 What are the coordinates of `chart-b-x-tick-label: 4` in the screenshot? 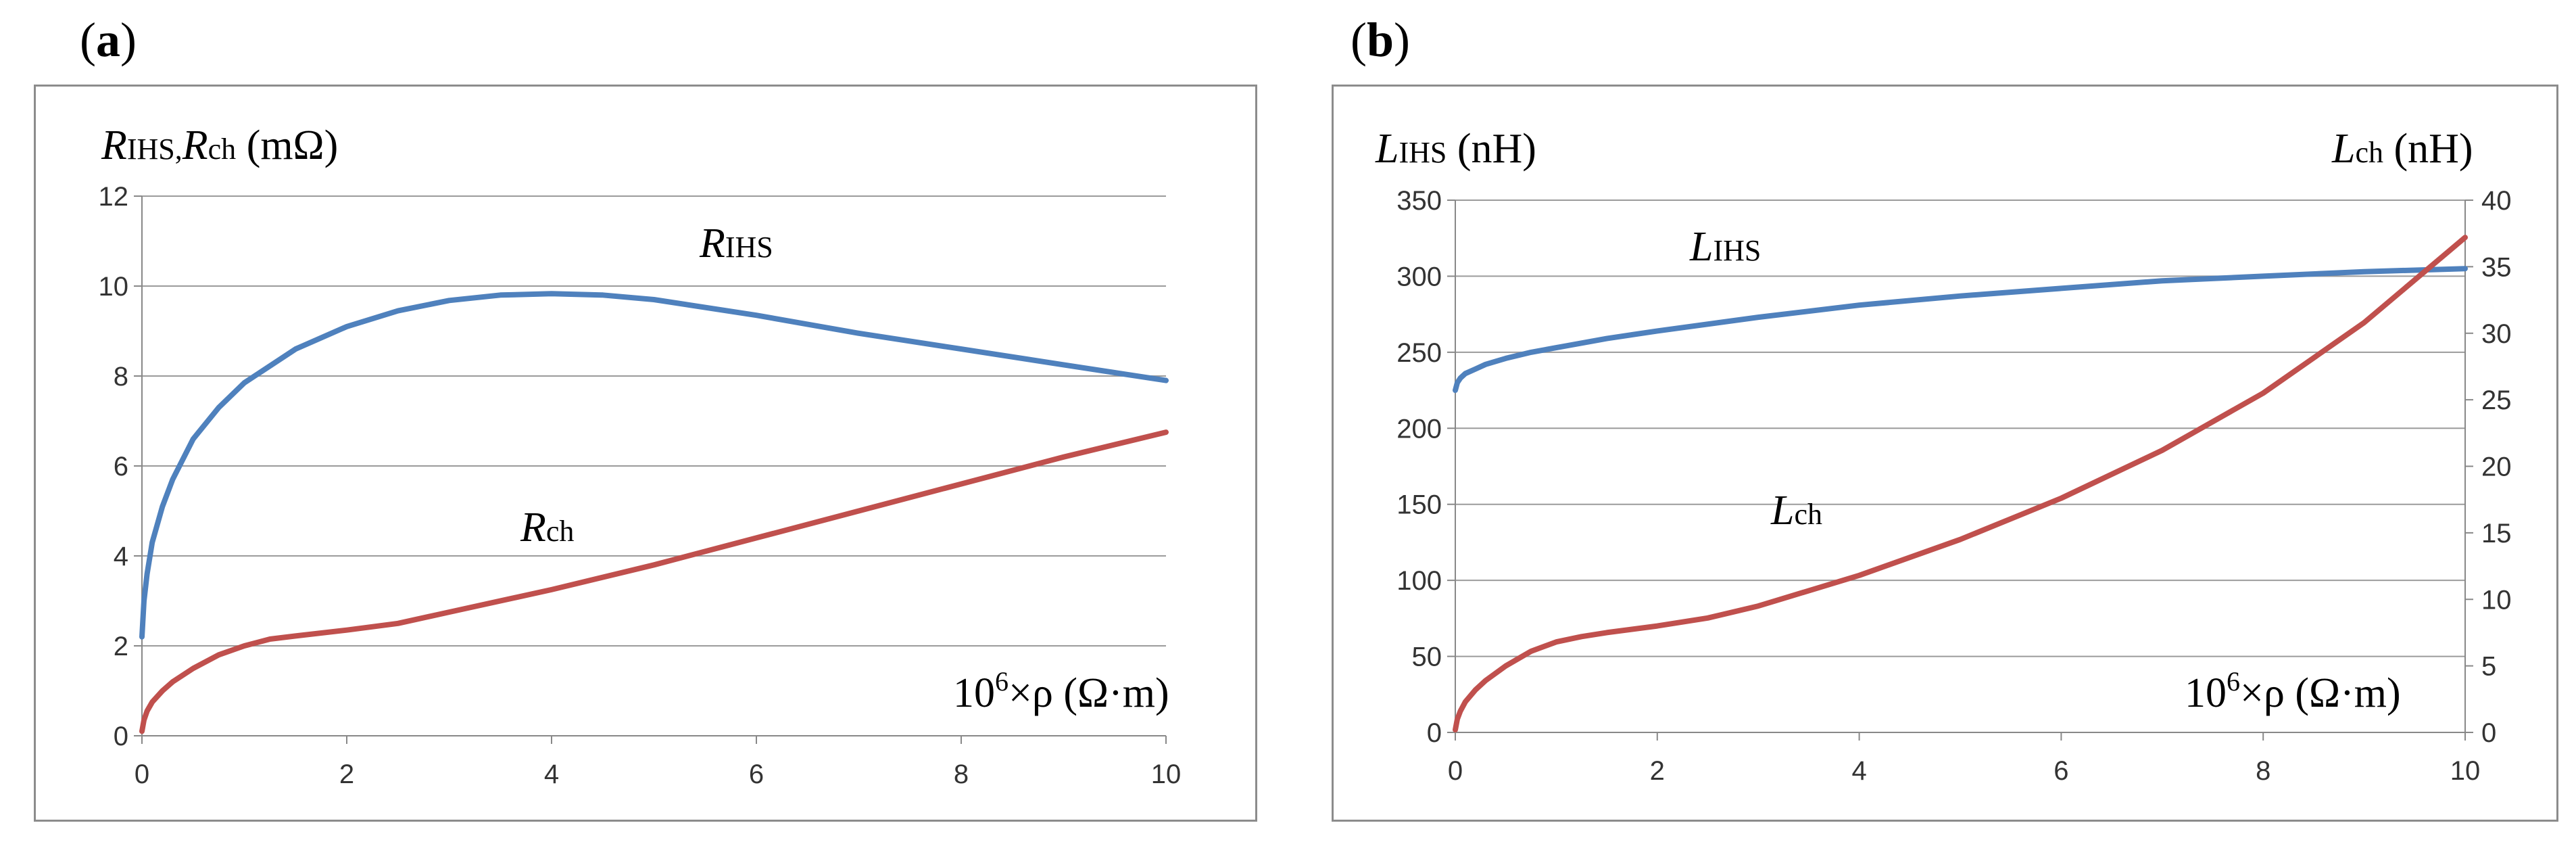 It's located at (1858, 771).